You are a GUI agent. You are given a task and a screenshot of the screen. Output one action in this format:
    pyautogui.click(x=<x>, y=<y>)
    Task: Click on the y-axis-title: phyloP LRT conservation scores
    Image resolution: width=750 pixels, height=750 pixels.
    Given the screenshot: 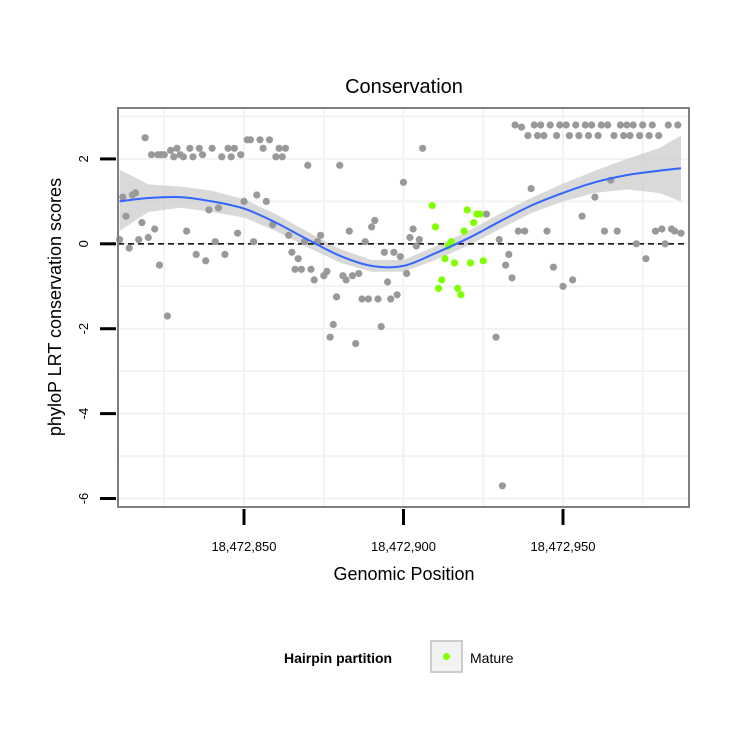 What is the action you would take?
    pyautogui.click(x=55, y=307)
    